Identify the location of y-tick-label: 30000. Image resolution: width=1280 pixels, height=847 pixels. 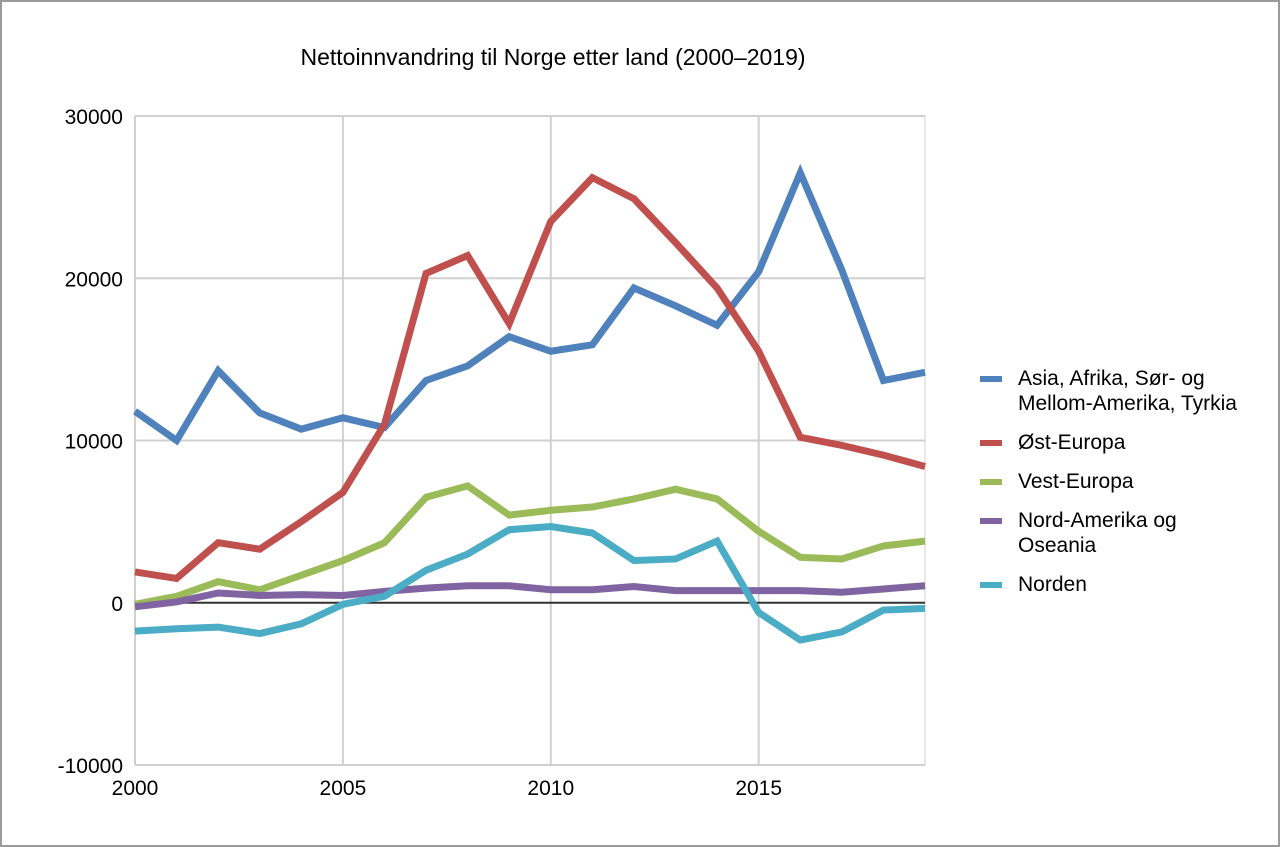
(94, 117).